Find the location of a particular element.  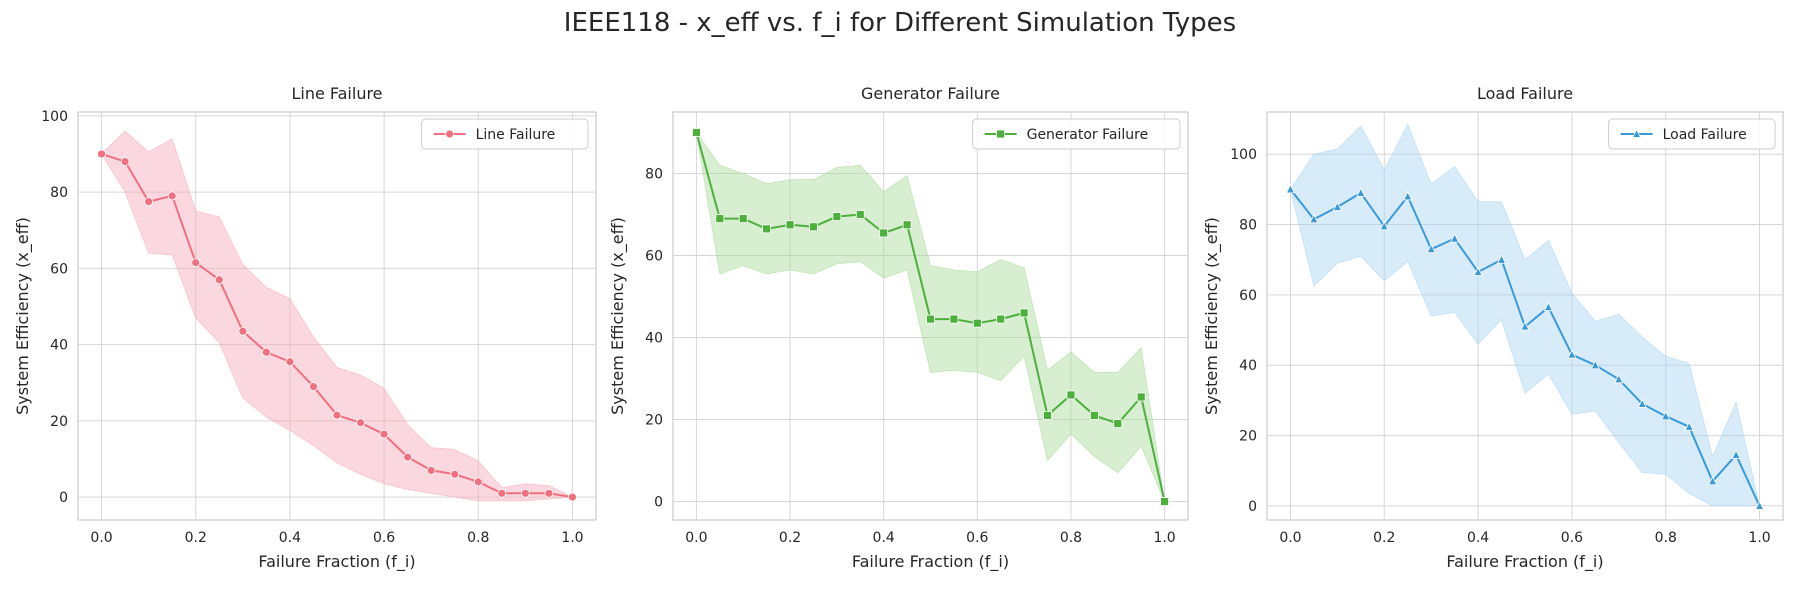

panel-line-failure-ytick-label: 100 is located at coordinates (54, 117).